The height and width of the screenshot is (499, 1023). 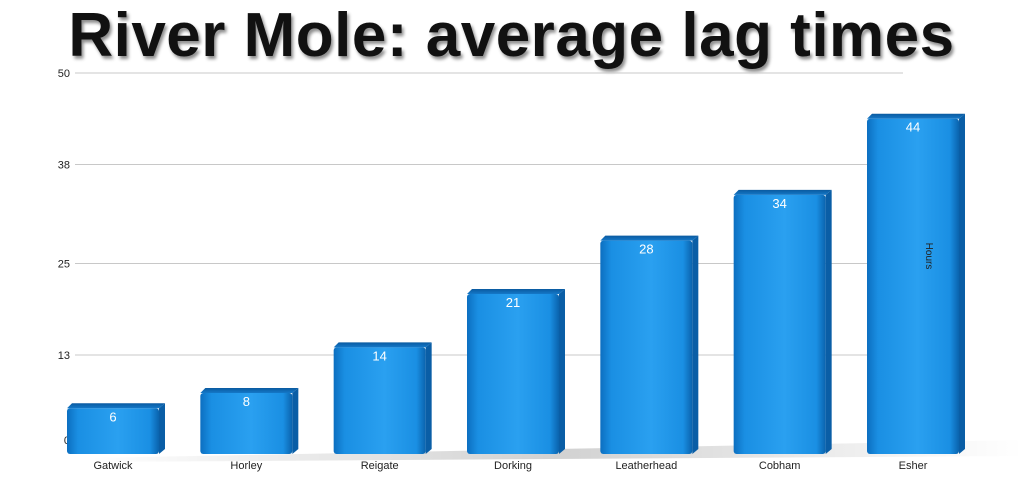 What do you see at coordinates (246, 466) in the screenshot?
I see `x-tick-label: Horley` at bounding box center [246, 466].